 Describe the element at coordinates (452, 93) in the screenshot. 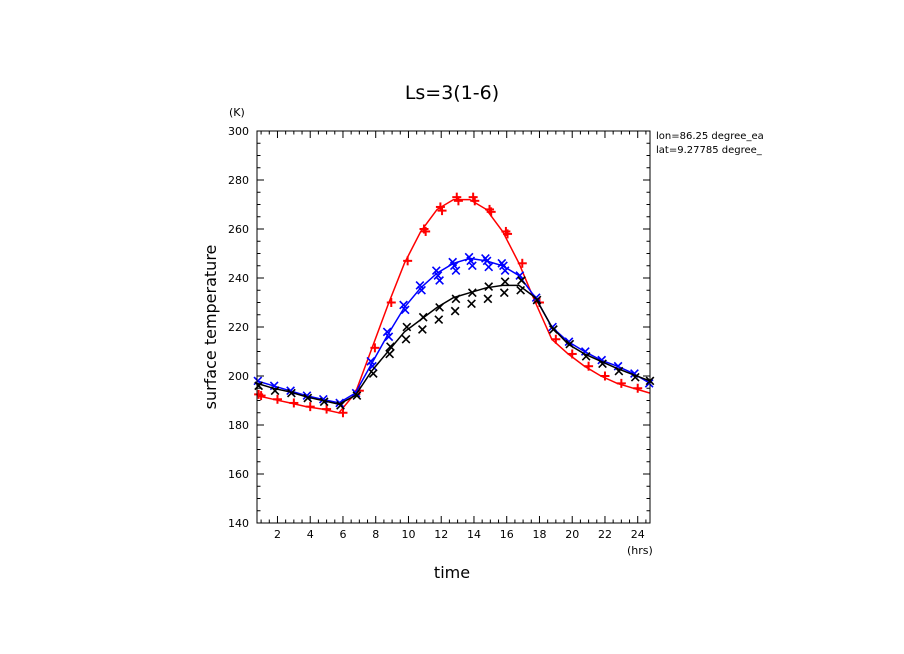

I see `chart-title: Ls=3(1-6)` at that location.